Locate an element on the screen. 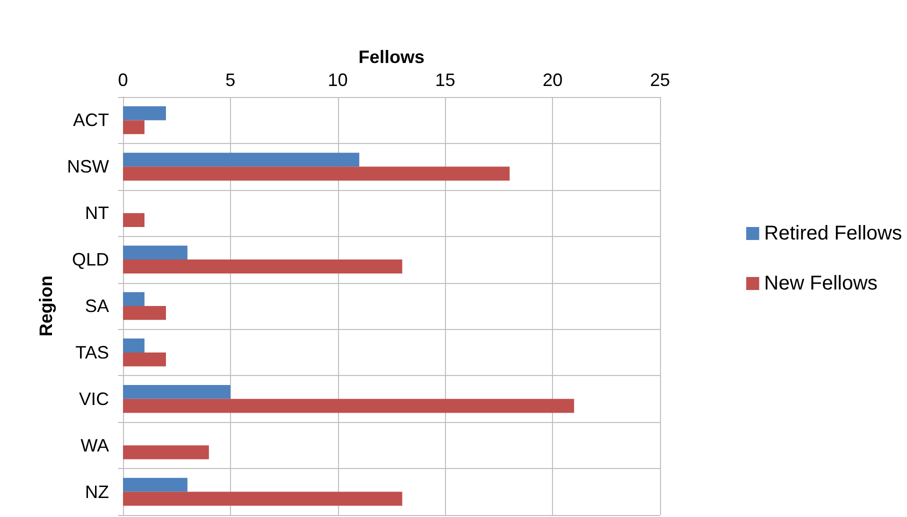  y-tick-label: NZ is located at coordinates (97, 492).